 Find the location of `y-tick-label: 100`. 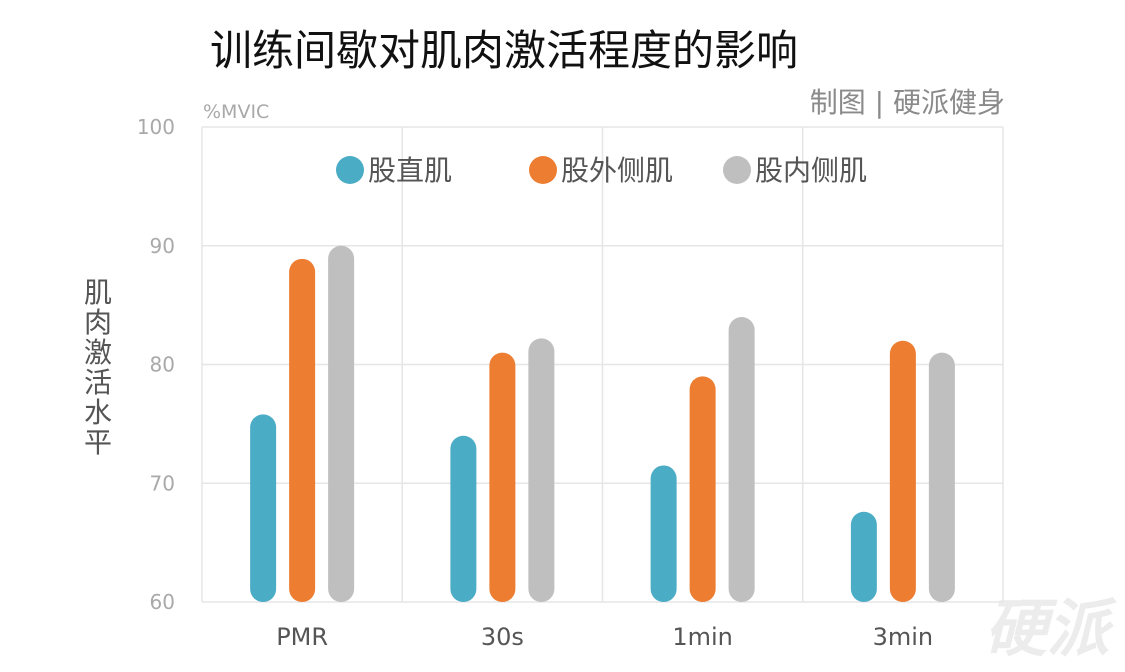

y-tick-label: 100 is located at coordinates (156, 127).